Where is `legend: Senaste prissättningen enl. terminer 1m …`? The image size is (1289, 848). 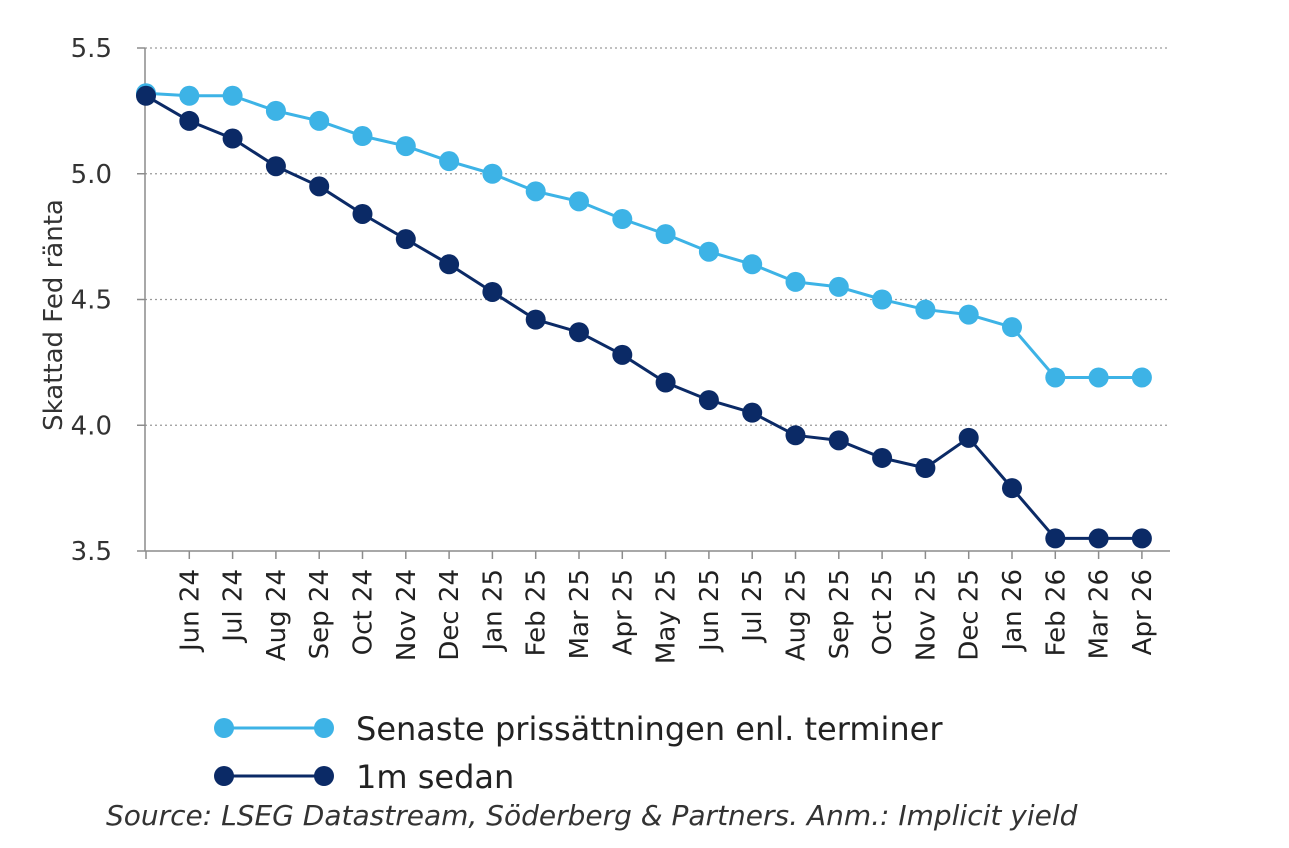
legend: Senaste prissättningen enl. terminer 1m … is located at coordinates (578, 753).